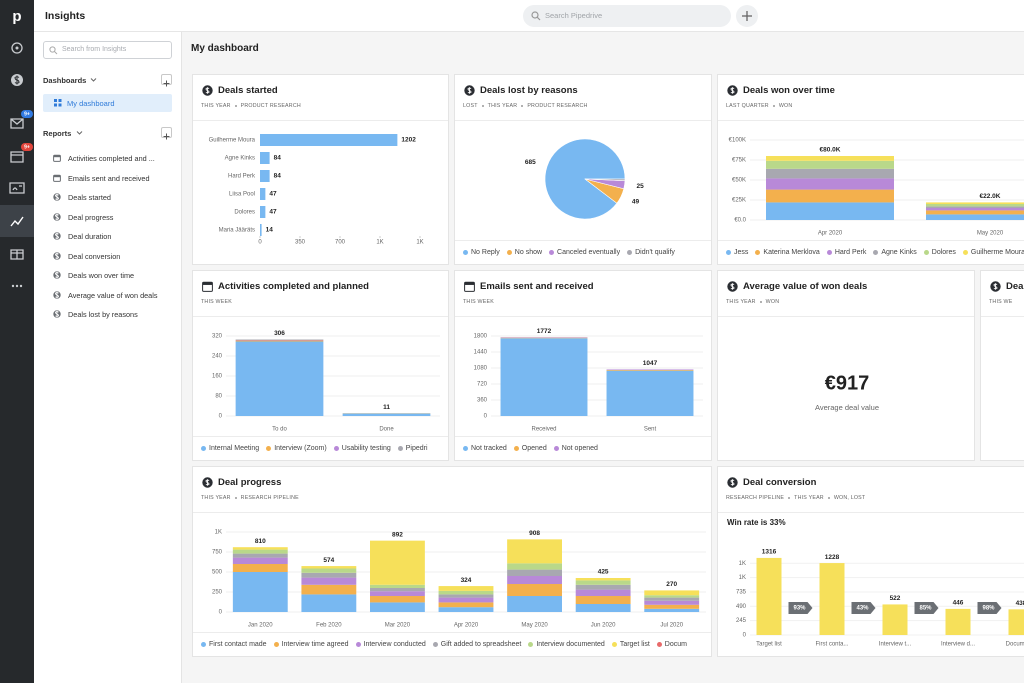 This screenshot has width=1024, height=688. I want to click on category-label: Guilherme Moura, so click(232, 141).